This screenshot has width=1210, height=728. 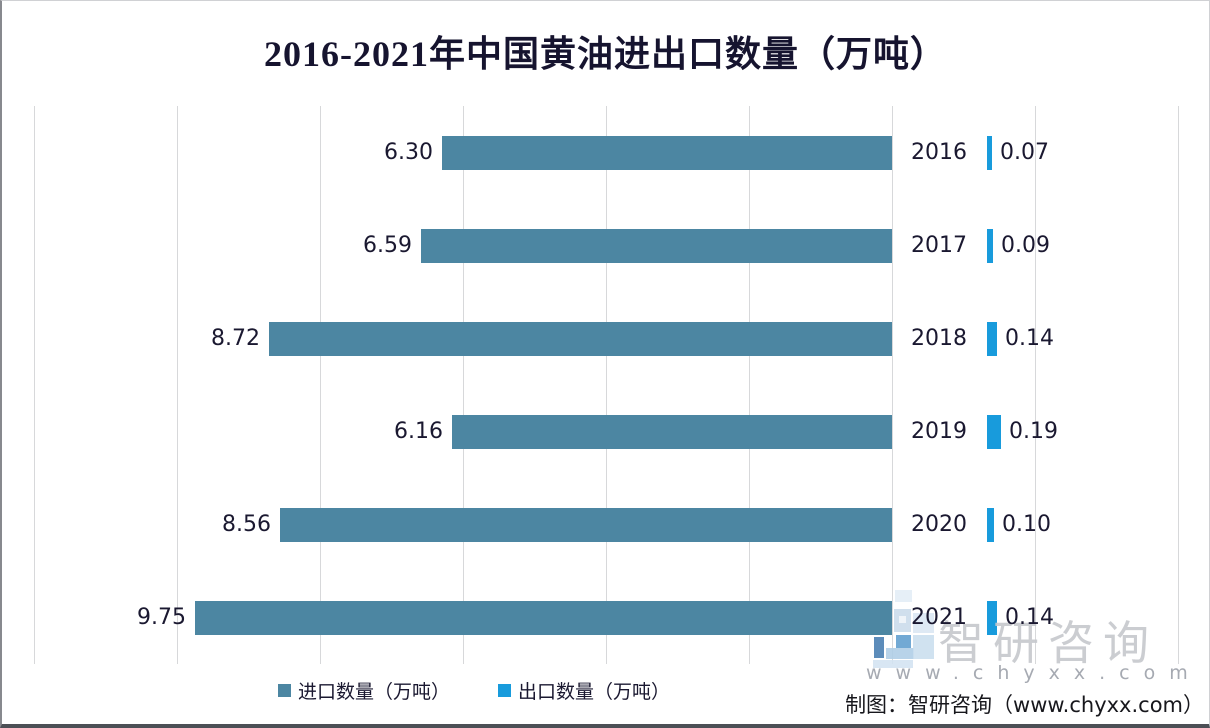 What do you see at coordinates (235, 338) in the screenshot?
I see `import-value-label: 8.72` at bounding box center [235, 338].